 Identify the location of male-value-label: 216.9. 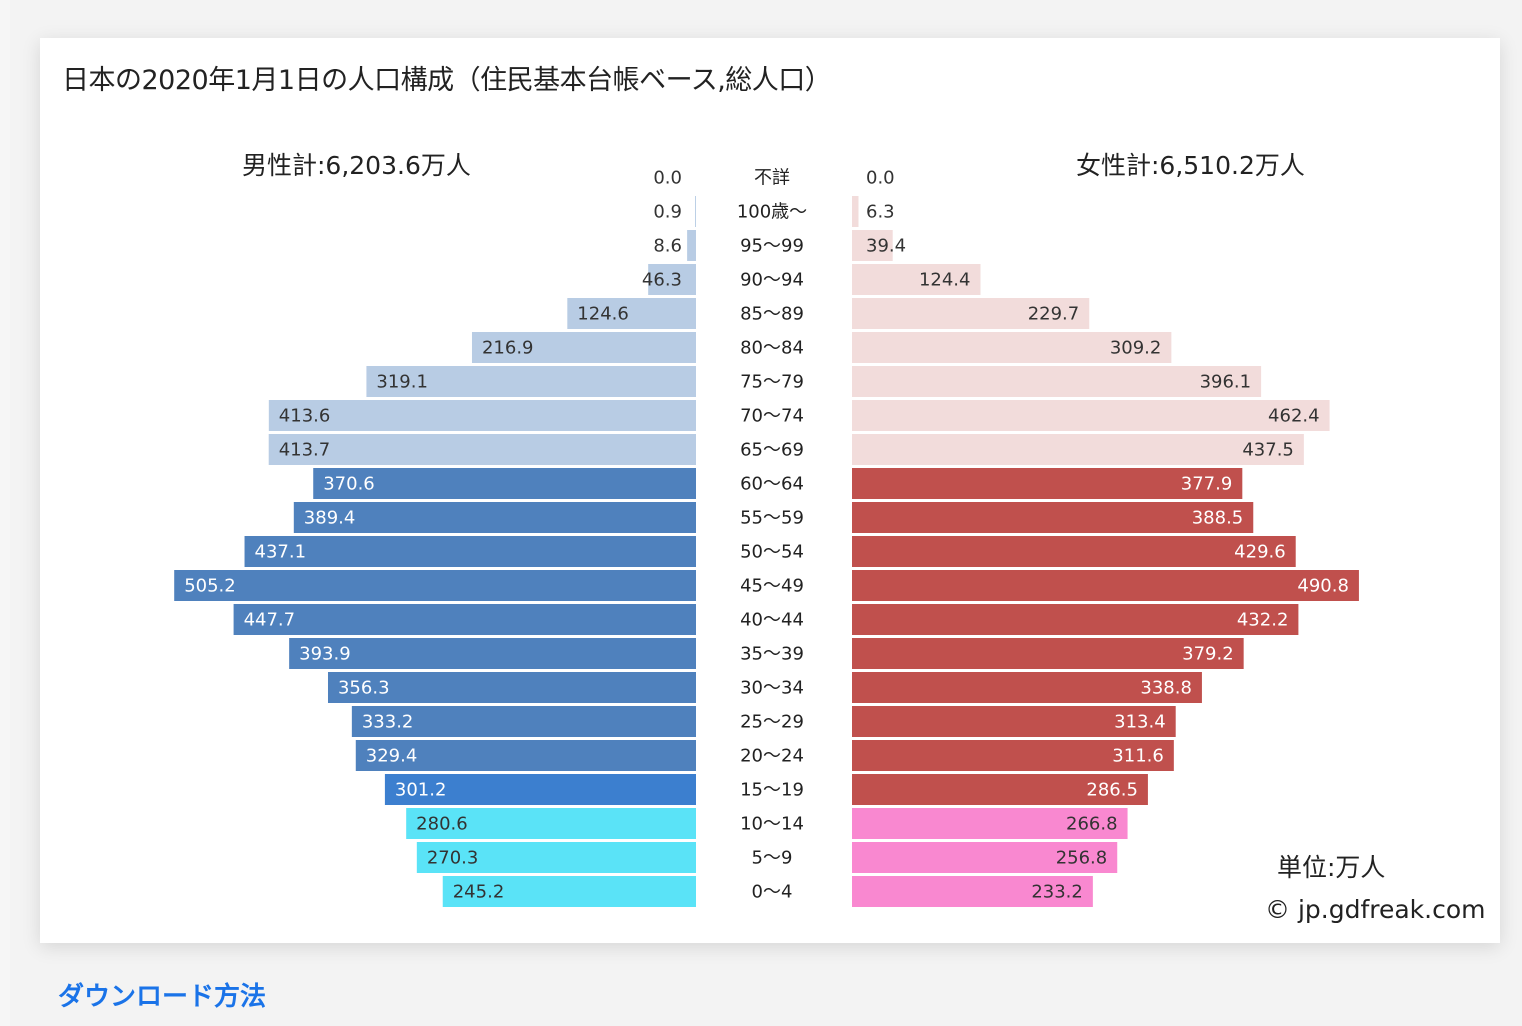
(508, 348).